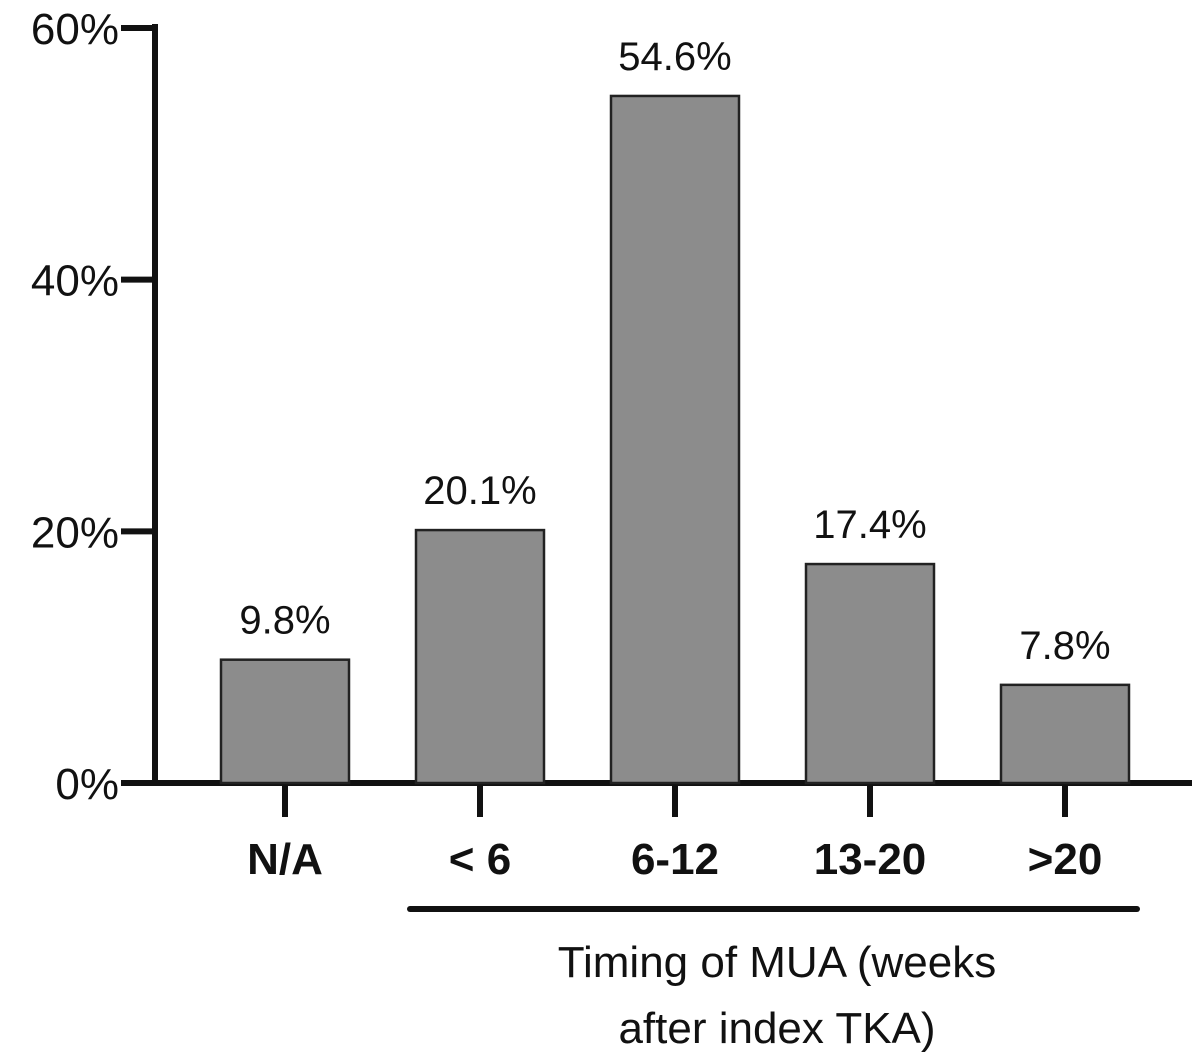  What do you see at coordinates (87, 784) in the screenshot?
I see `y-tick-label: 0%` at bounding box center [87, 784].